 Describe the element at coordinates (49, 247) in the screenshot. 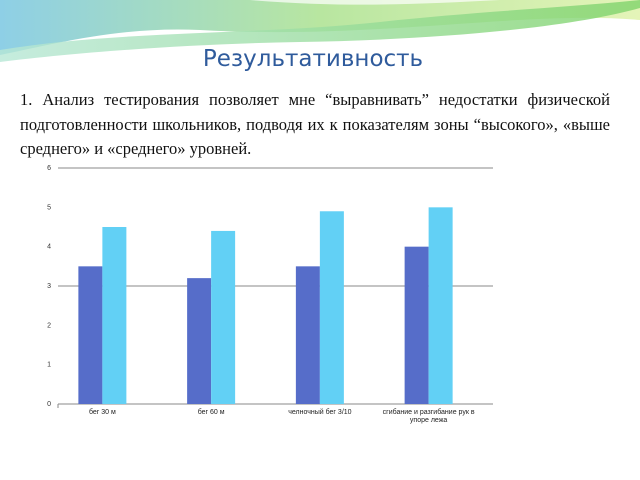

I see `y-tick-label: 4` at that location.